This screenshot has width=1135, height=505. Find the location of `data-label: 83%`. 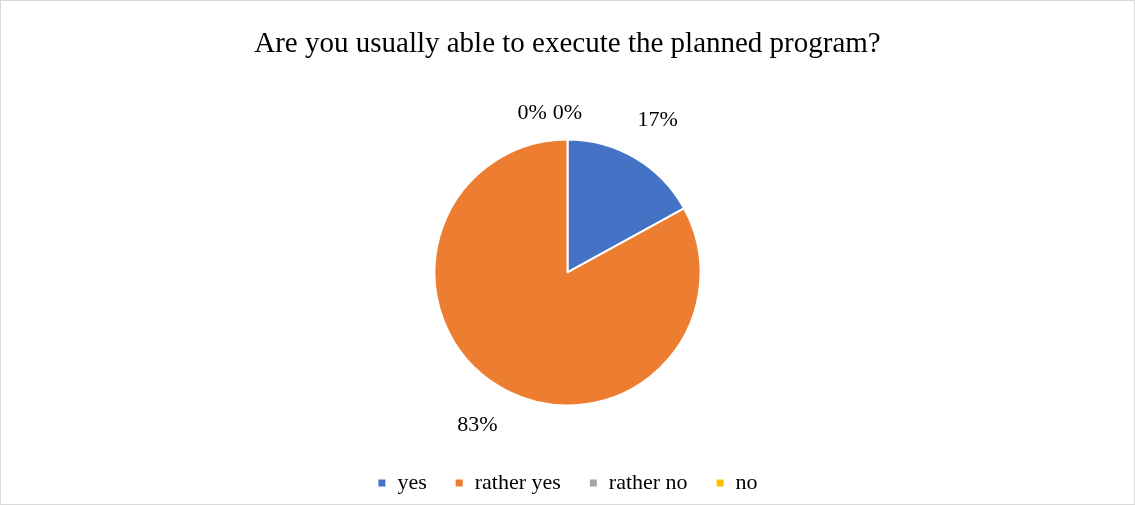

data-label: 83% is located at coordinates (477, 423).